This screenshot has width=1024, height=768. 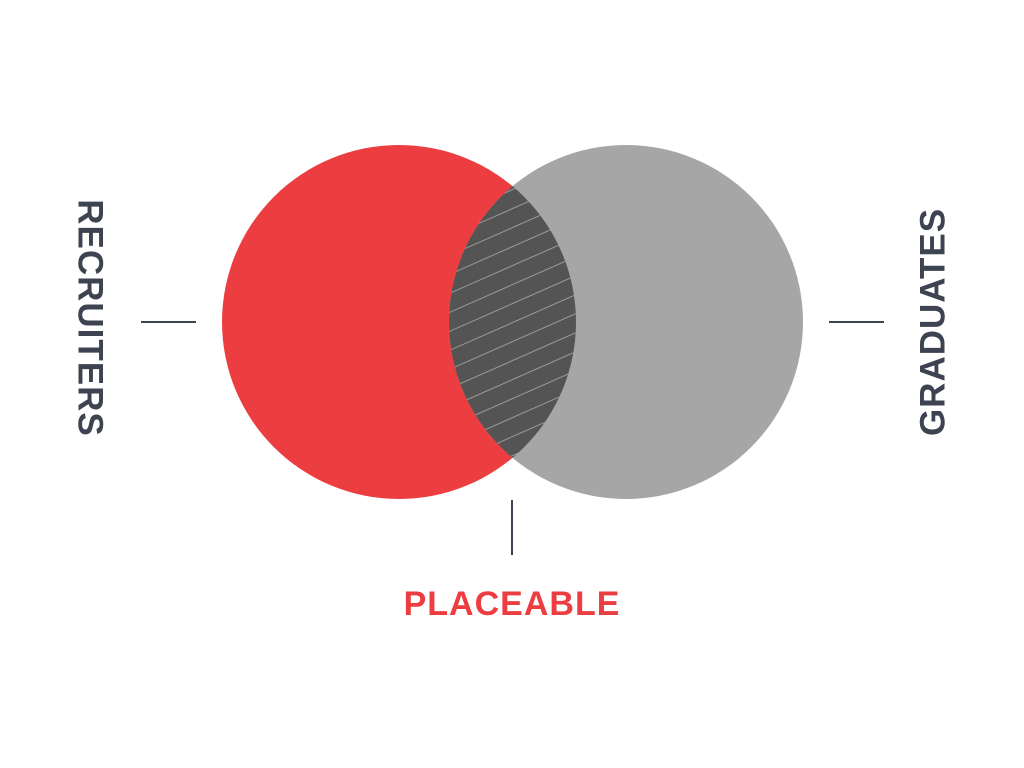 I want to click on recruiters-label: RECRUITERS, so click(x=90, y=318).